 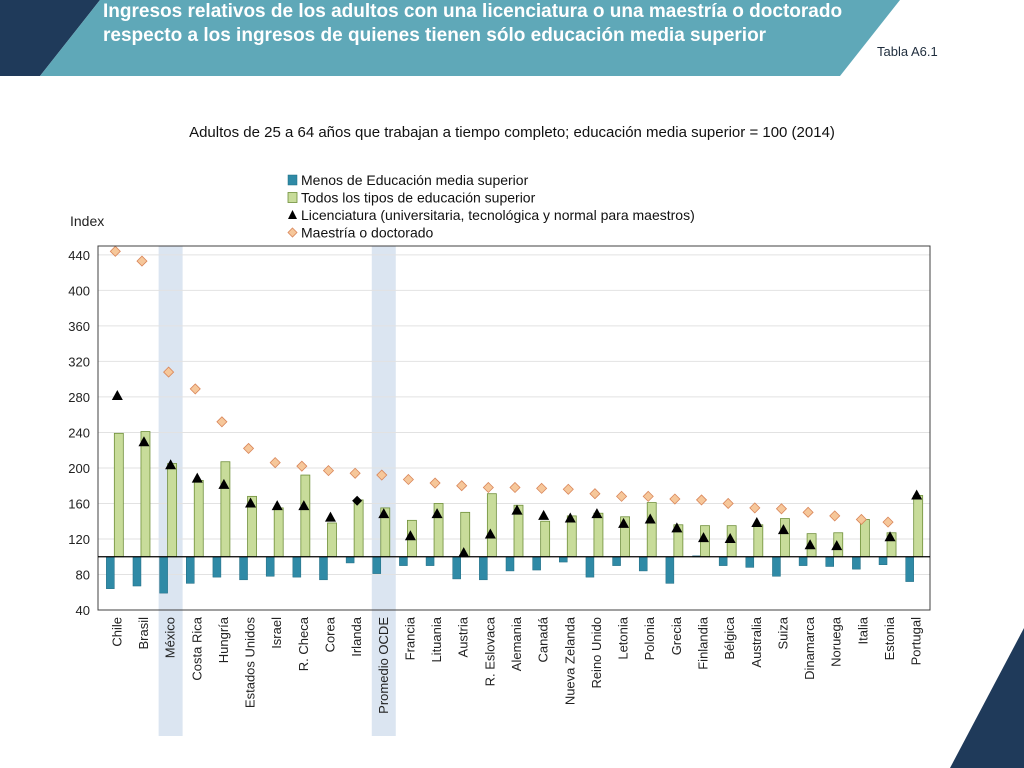 What do you see at coordinates (79, 539) in the screenshot?
I see `y-tick-label-120: 120` at bounding box center [79, 539].